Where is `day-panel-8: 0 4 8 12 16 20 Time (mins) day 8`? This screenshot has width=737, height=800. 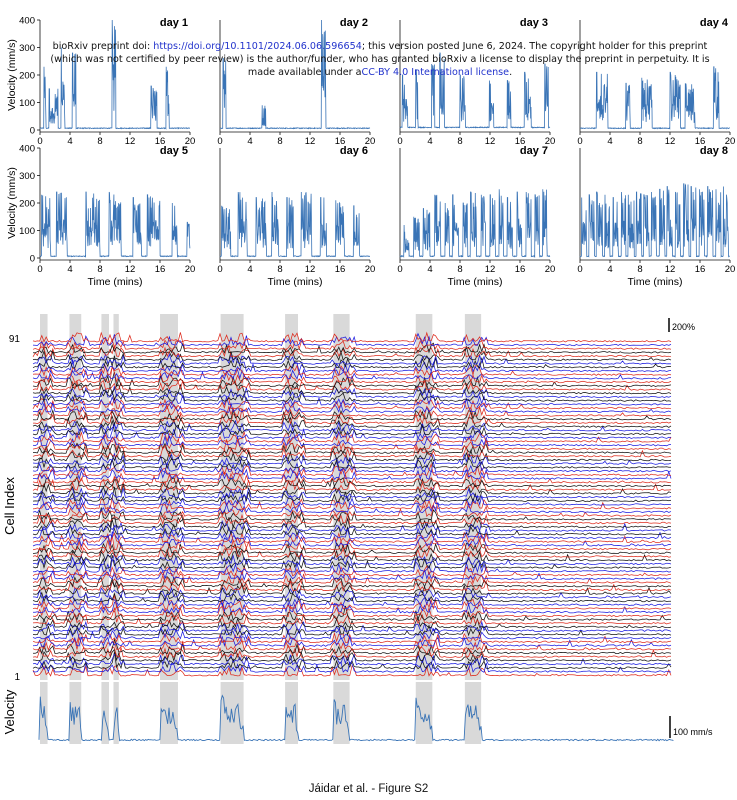 day-panel-8: 0 4 8 12 16 20 Time (mins) day 8 is located at coordinates (656, 216).